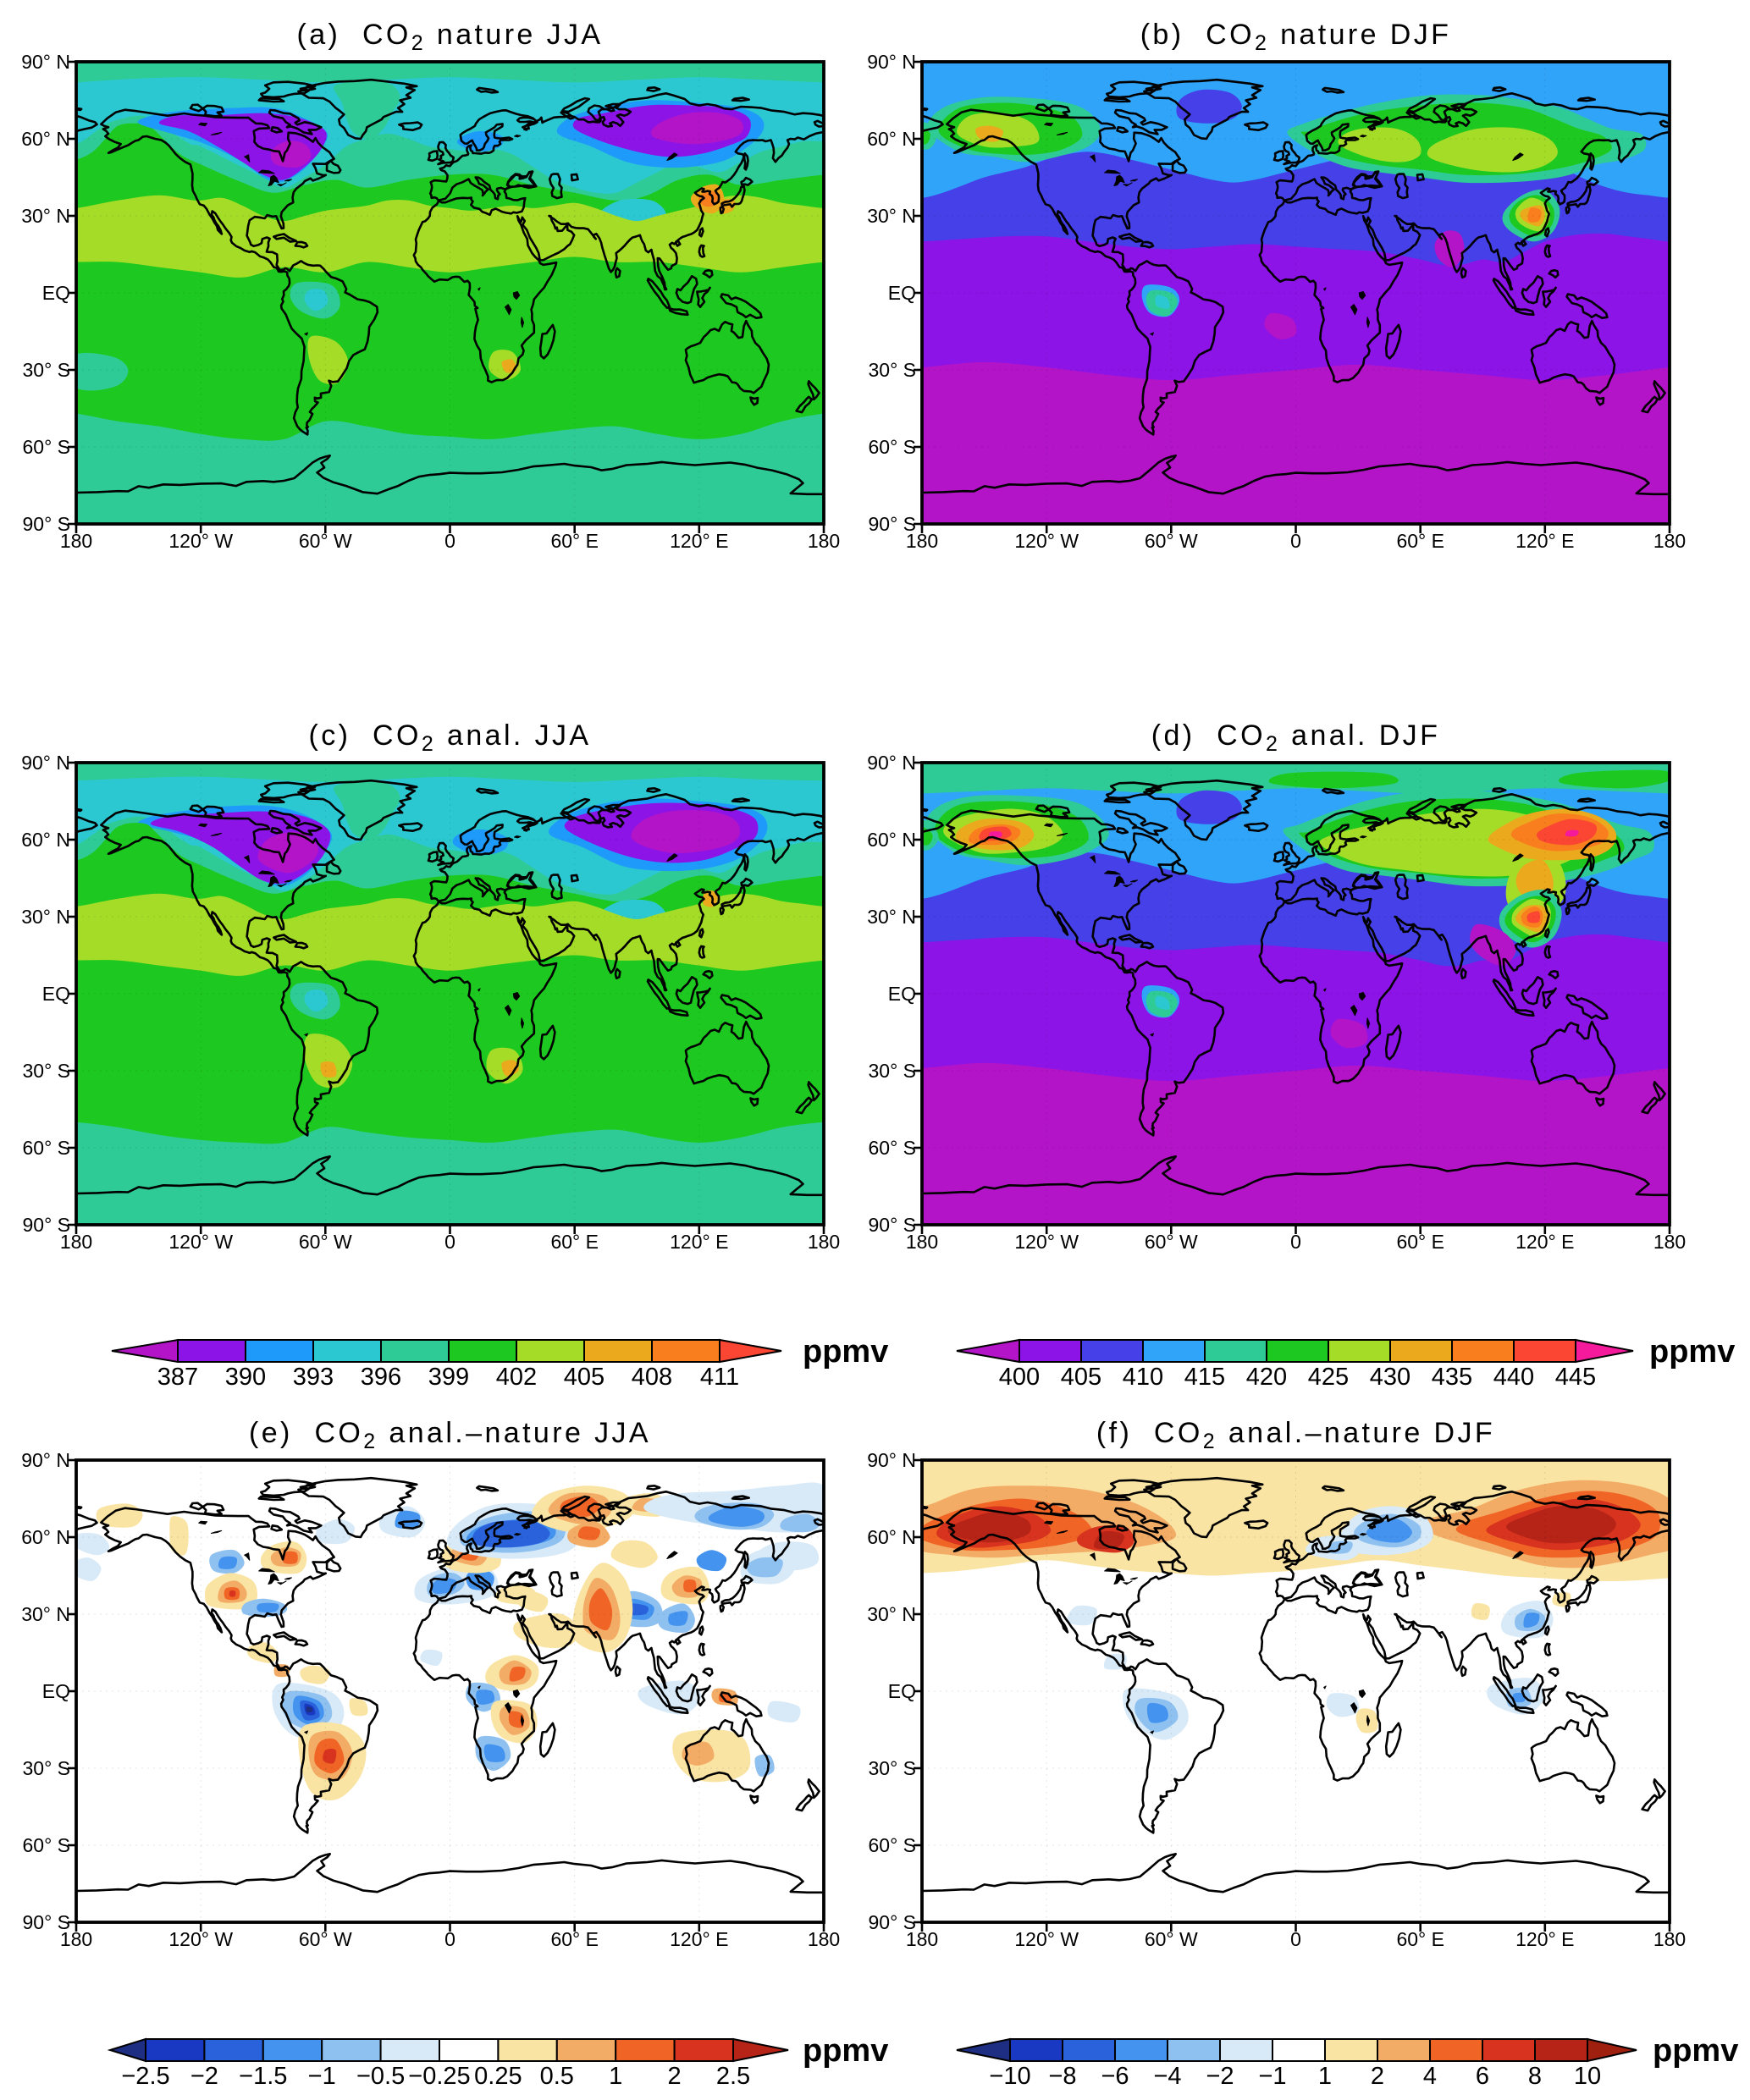  What do you see at coordinates (1296, 737) in the screenshot?
I see `svg-text: (d) CO2 anal. DJF` at bounding box center [1296, 737].